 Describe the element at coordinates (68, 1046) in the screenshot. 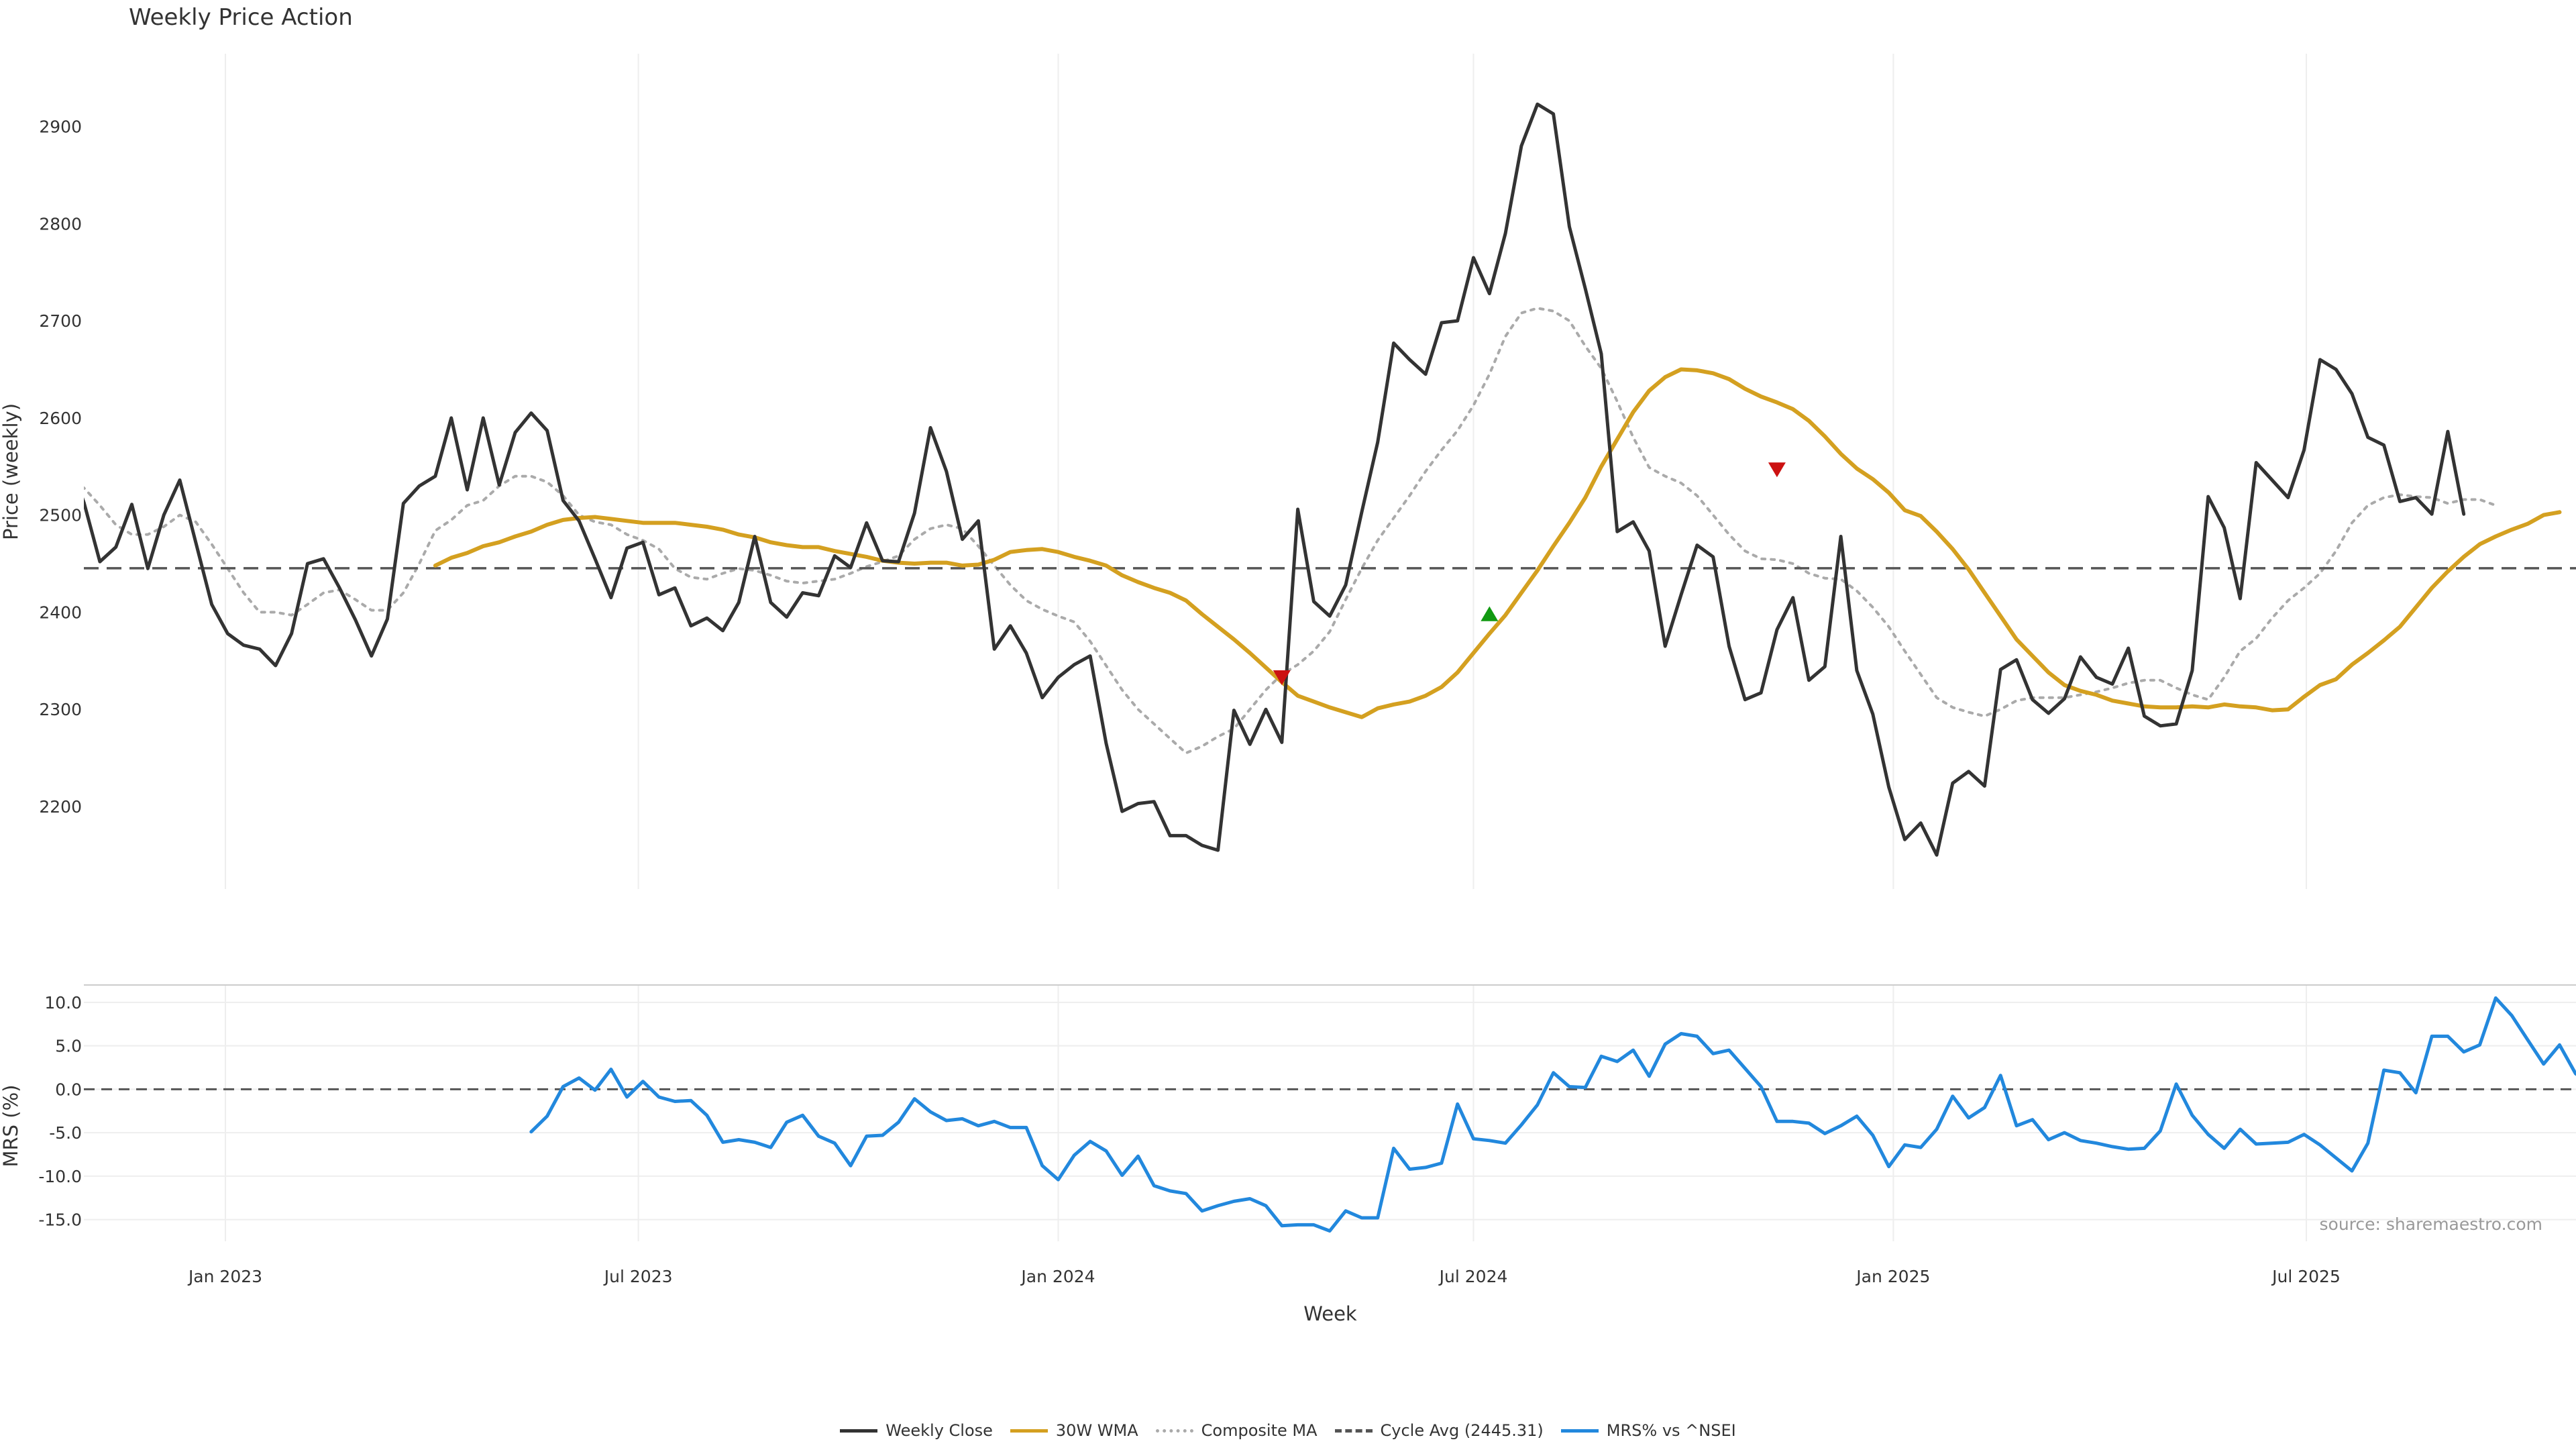

I see `mrs-y-tick-label: 5.0` at that location.